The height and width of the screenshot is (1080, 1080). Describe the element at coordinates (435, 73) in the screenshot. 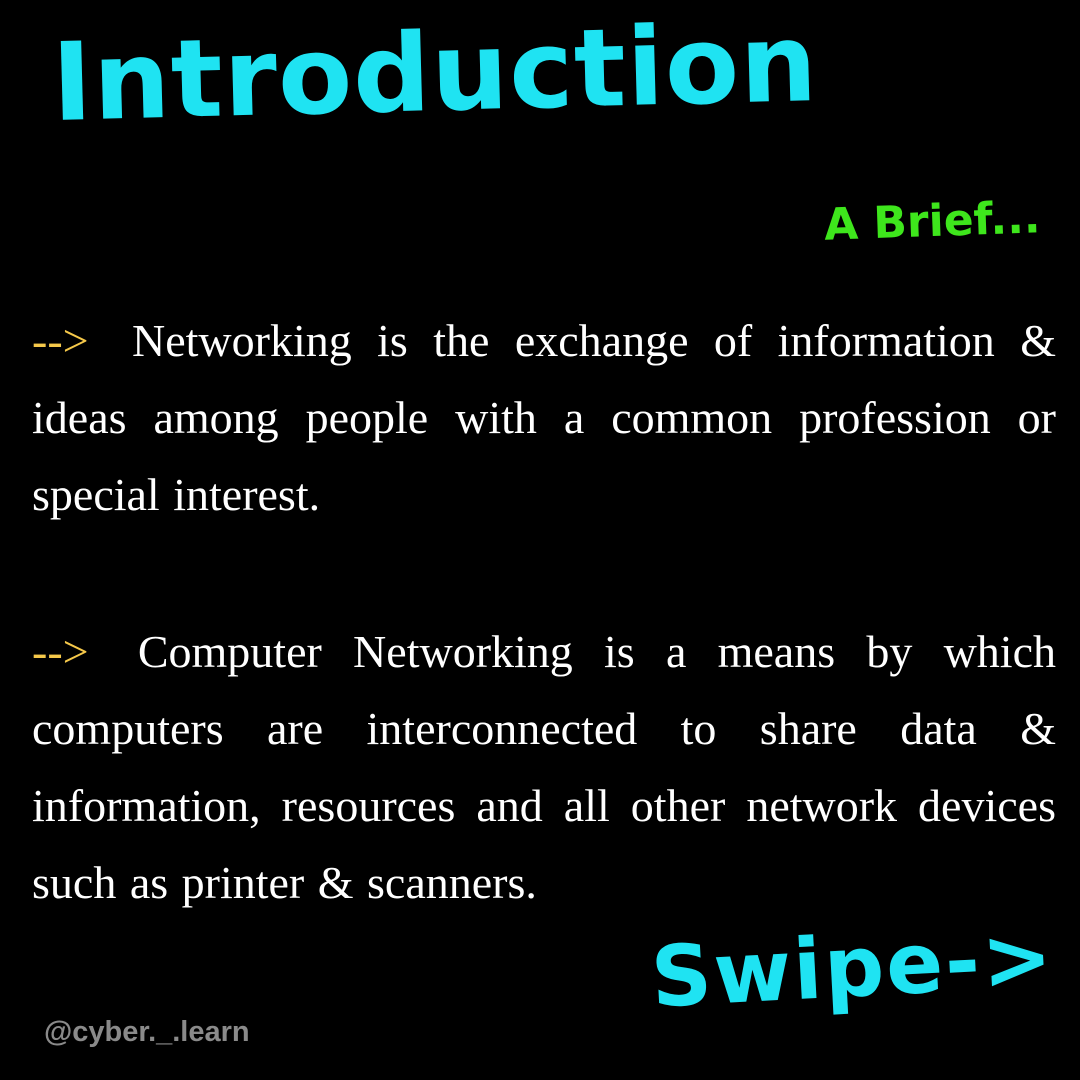

I see `slide-title: Introduction` at that location.